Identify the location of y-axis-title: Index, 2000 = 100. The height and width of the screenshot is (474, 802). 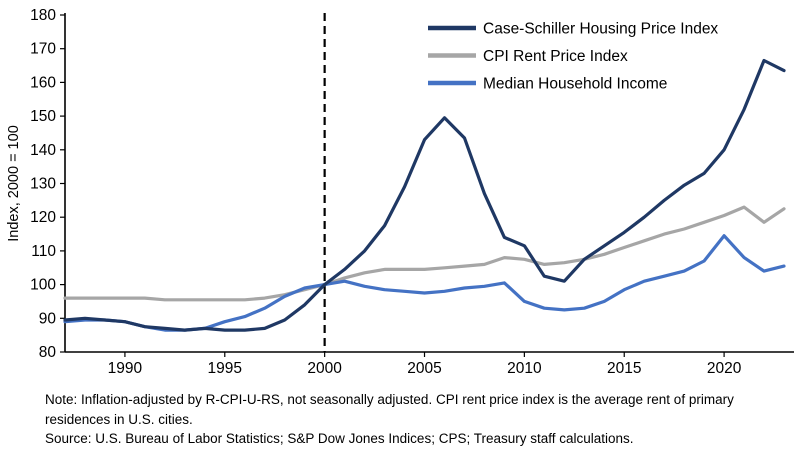
(14, 183).